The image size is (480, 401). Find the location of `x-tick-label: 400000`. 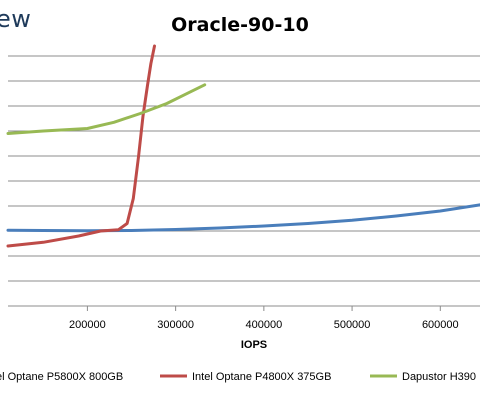

x-tick-label: 400000 is located at coordinates (263, 325).